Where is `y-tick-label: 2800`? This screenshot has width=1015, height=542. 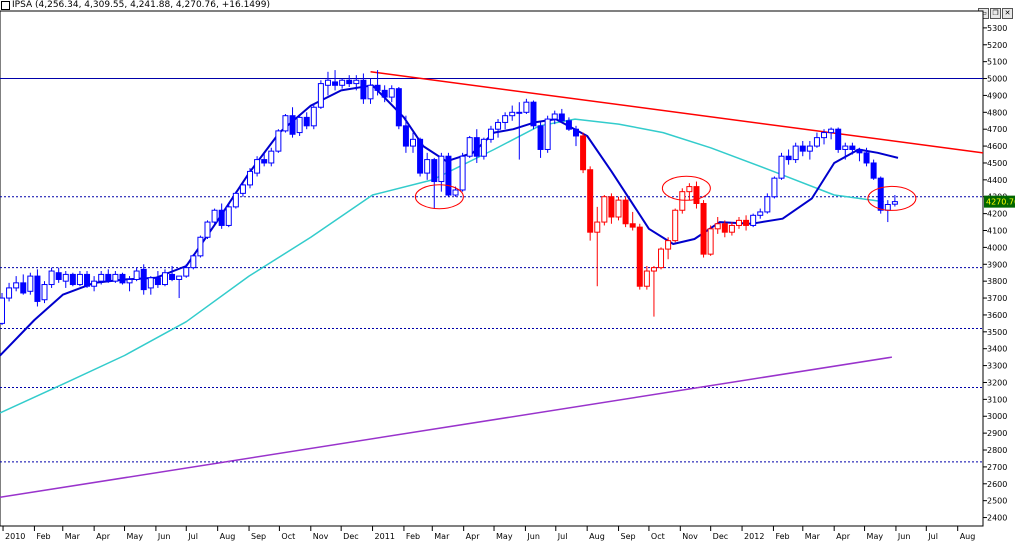 y-tick-label: 2800 is located at coordinates (997, 450).